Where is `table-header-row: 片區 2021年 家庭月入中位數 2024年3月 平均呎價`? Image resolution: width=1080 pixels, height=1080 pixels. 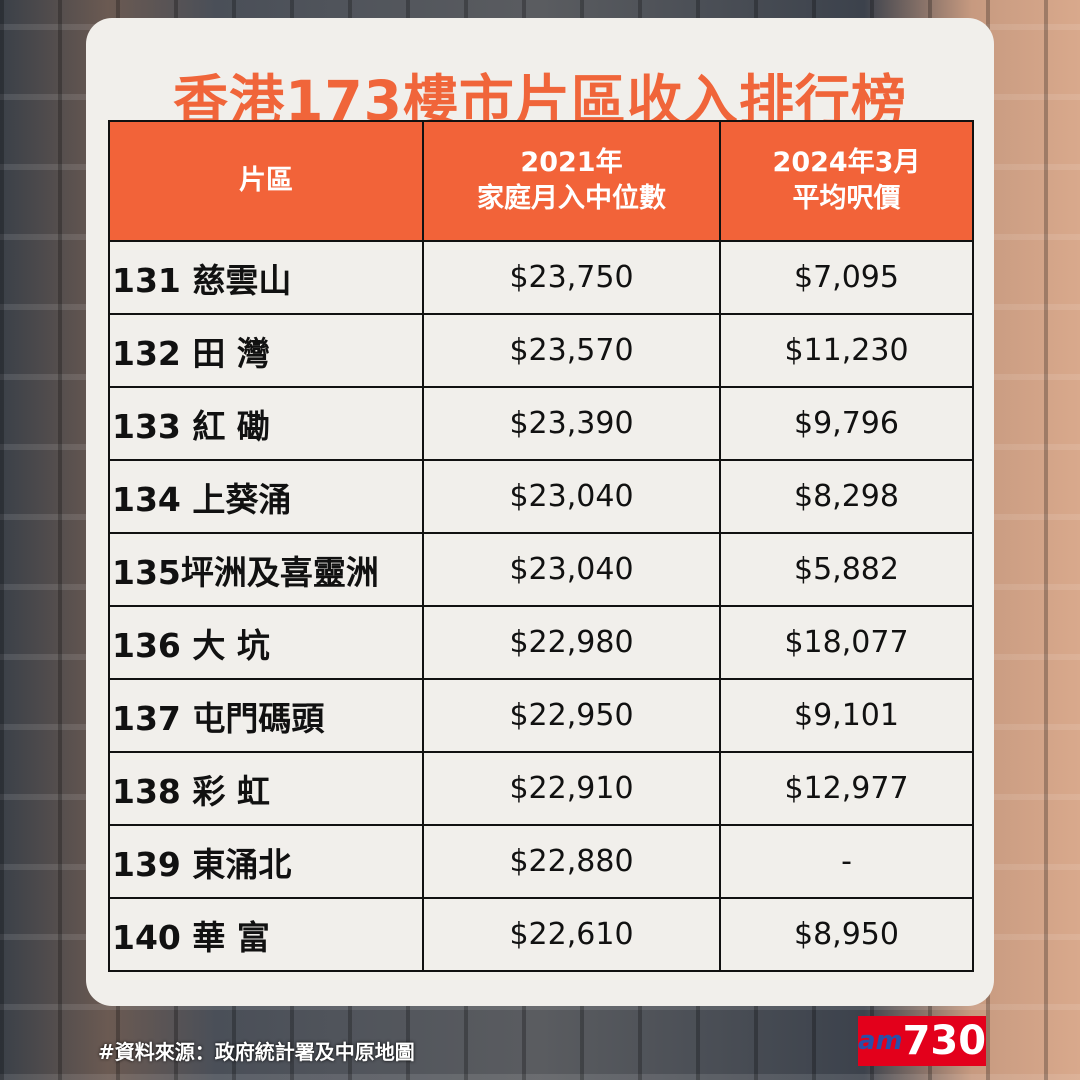 table-header-row: 片區 2021年 家庭月入中位數 2024年3月 平均呎價 is located at coordinates (541, 181).